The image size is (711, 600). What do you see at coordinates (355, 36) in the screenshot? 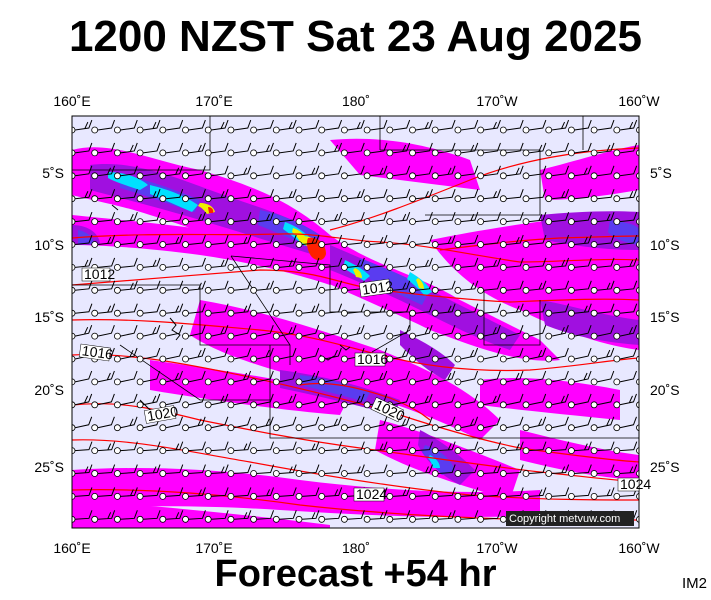
I see `page-title: 1200 NZST Sat 23 Aug 2025` at bounding box center [355, 36].